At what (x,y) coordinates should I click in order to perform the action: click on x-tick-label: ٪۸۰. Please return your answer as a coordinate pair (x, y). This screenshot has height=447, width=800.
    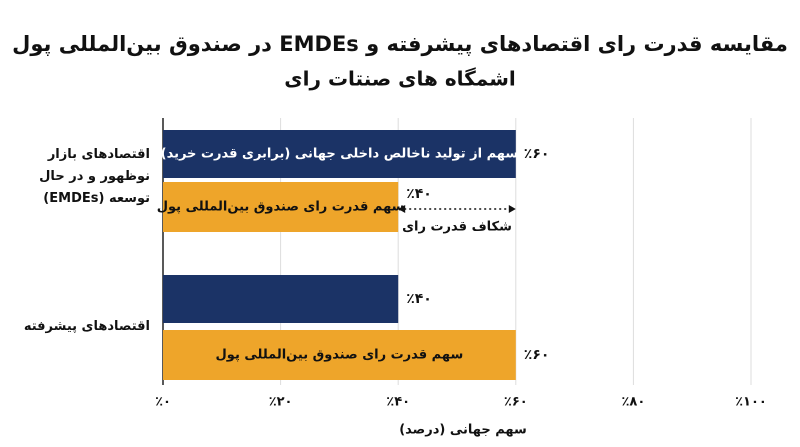
    Looking at the image, I should click on (633, 402).